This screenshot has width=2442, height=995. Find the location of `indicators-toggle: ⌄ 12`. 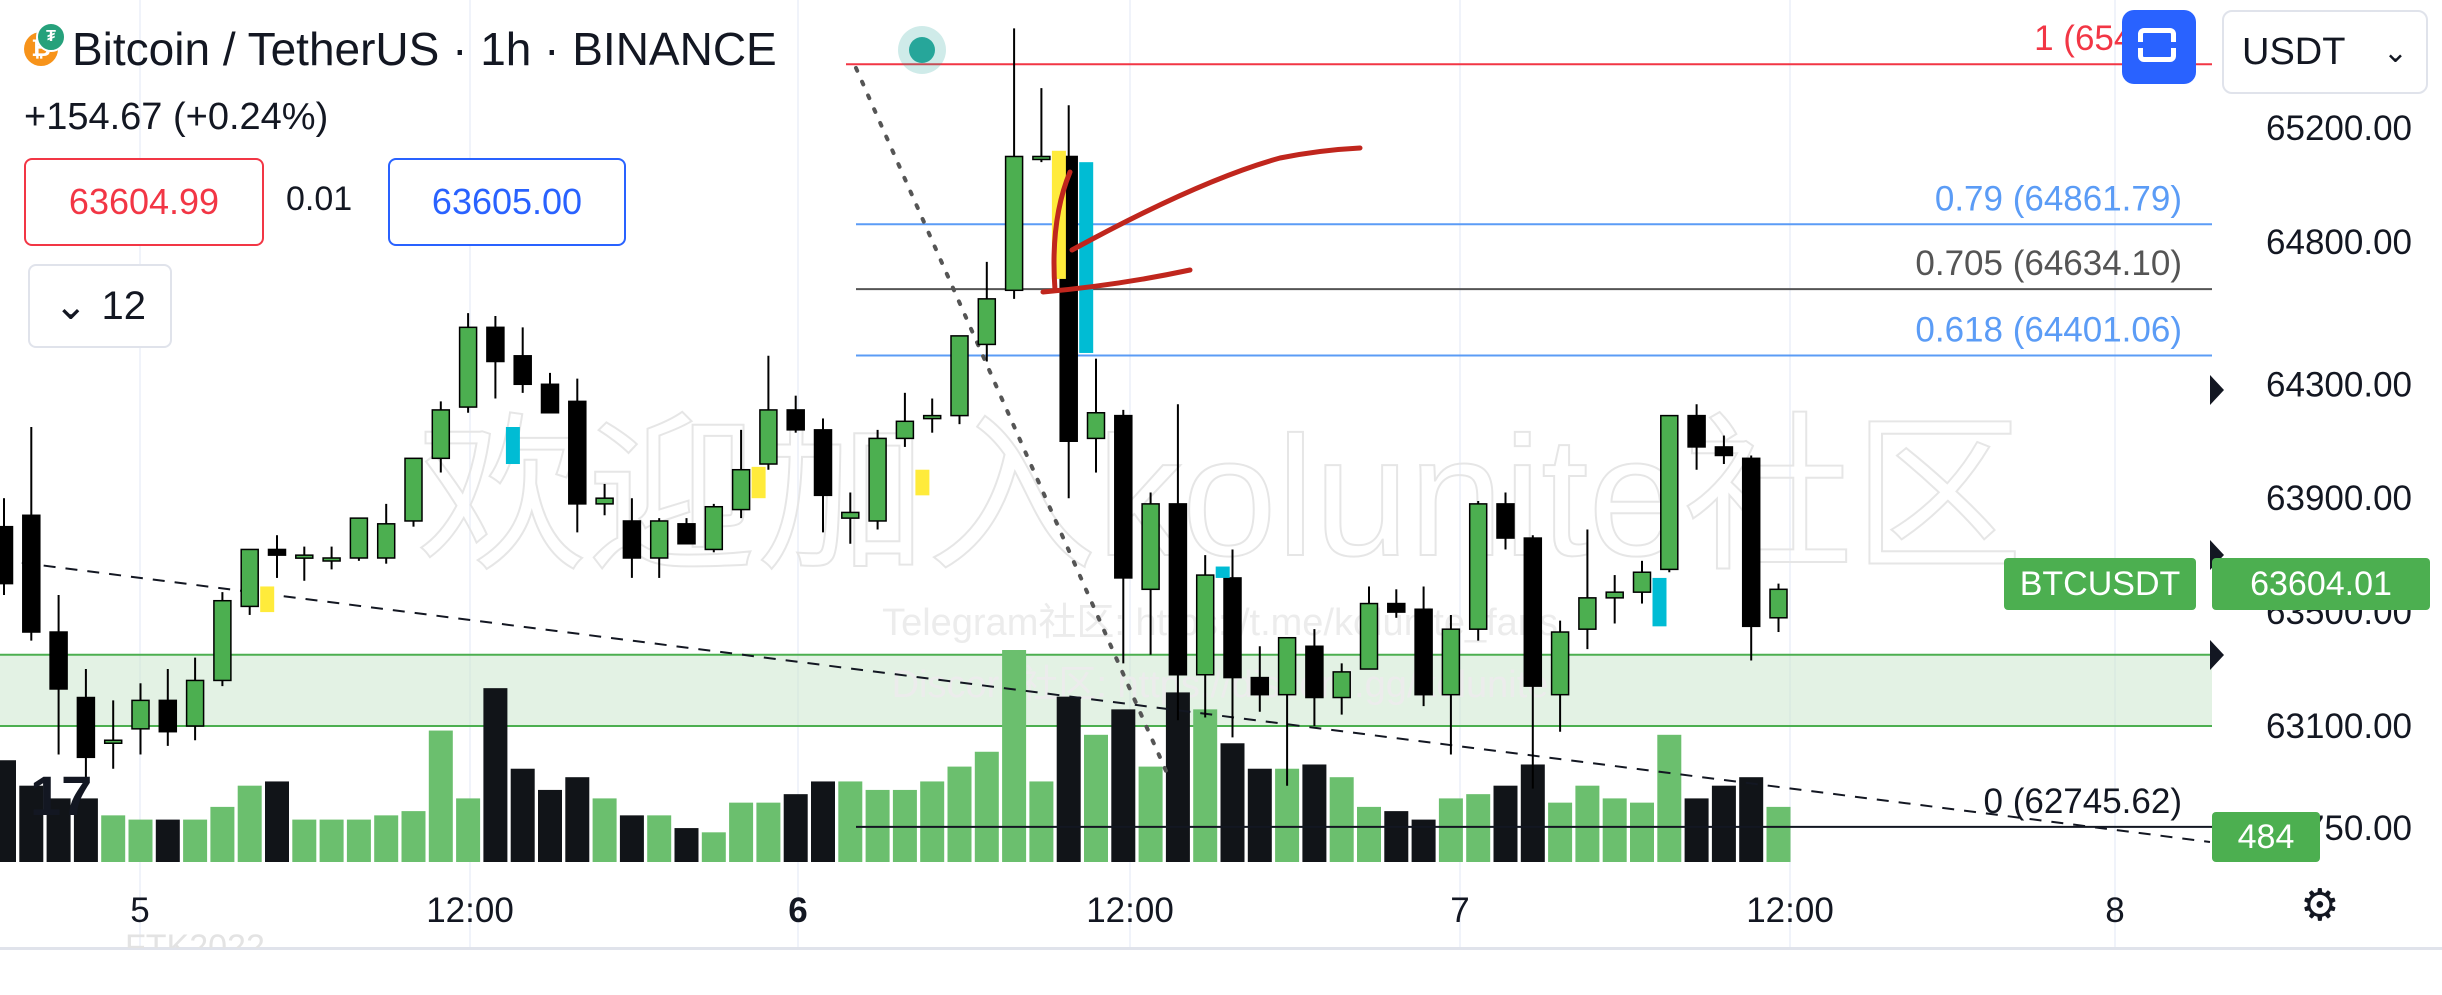

indicators-toggle: ⌄ 12 is located at coordinates (100, 306).